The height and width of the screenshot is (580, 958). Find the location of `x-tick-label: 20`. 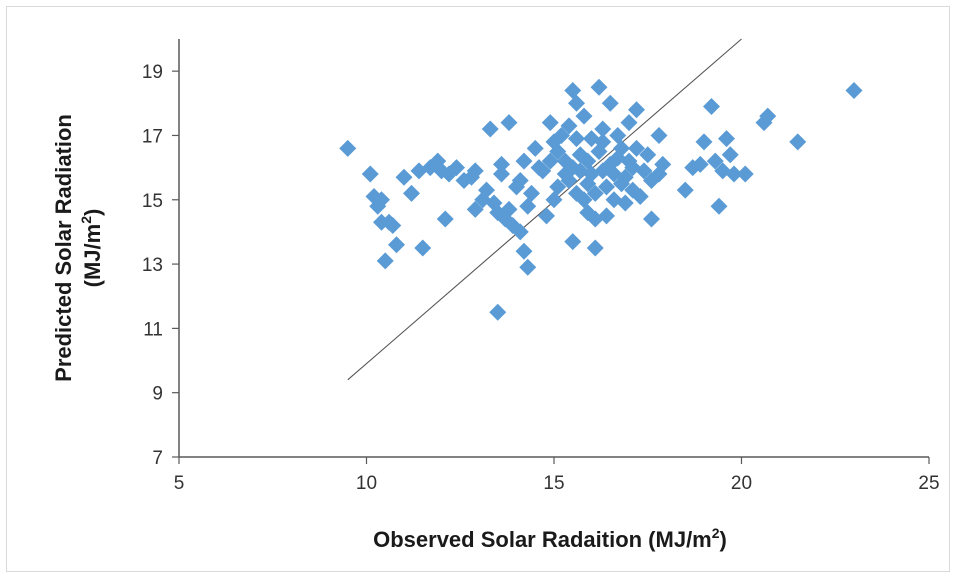

x-tick-label: 20 is located at coordinates (741, 483).